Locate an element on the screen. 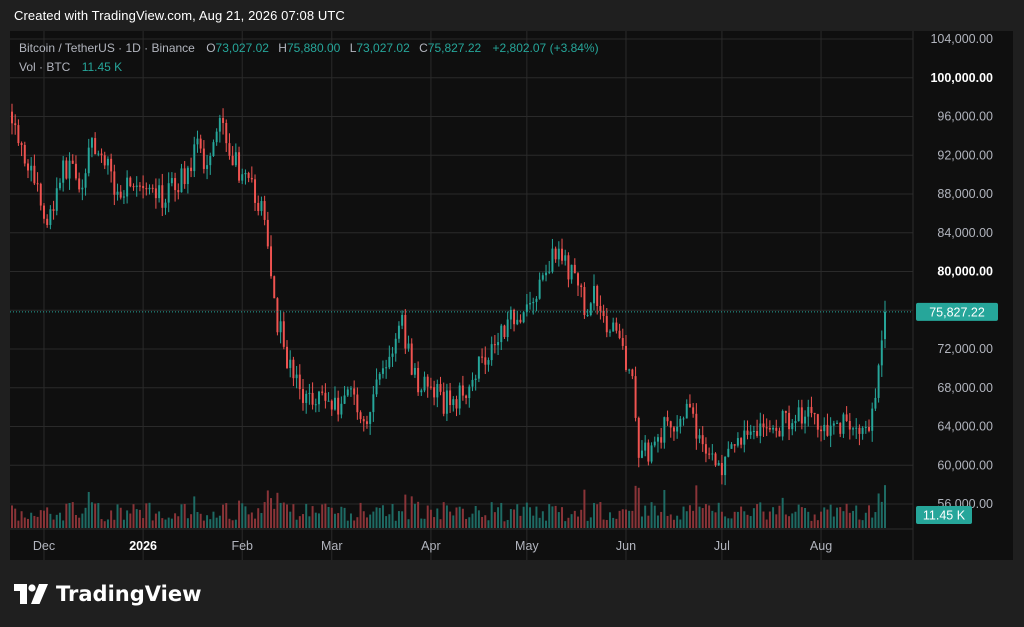  time-tick-label: Jun is located at coordinates (626, 546).